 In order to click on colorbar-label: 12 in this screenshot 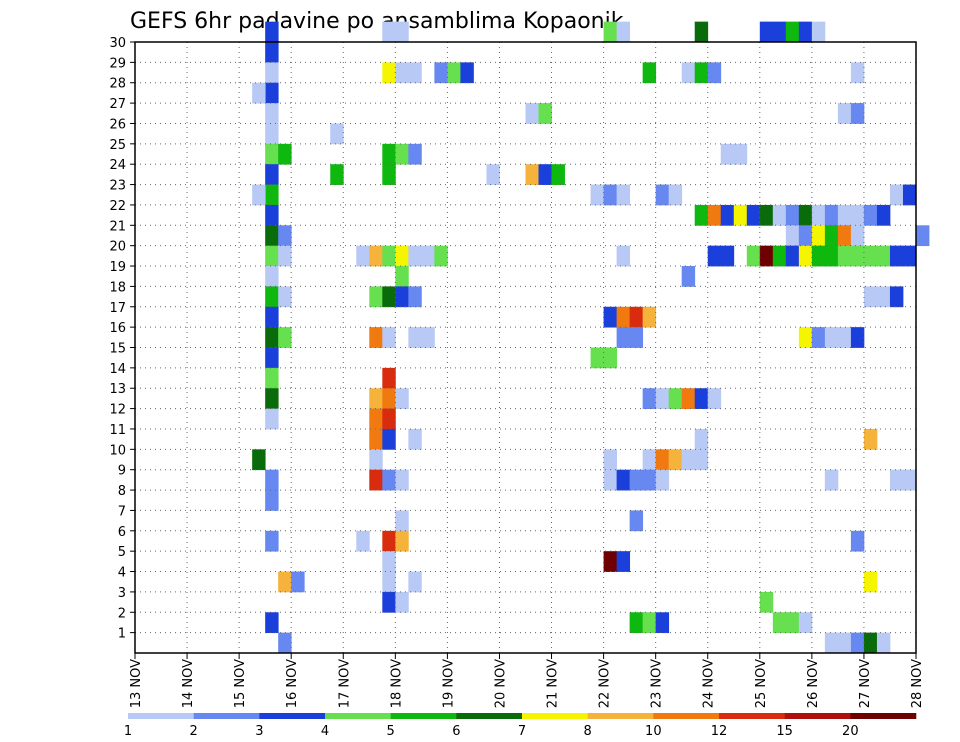, I will do `click(719, 731)`.